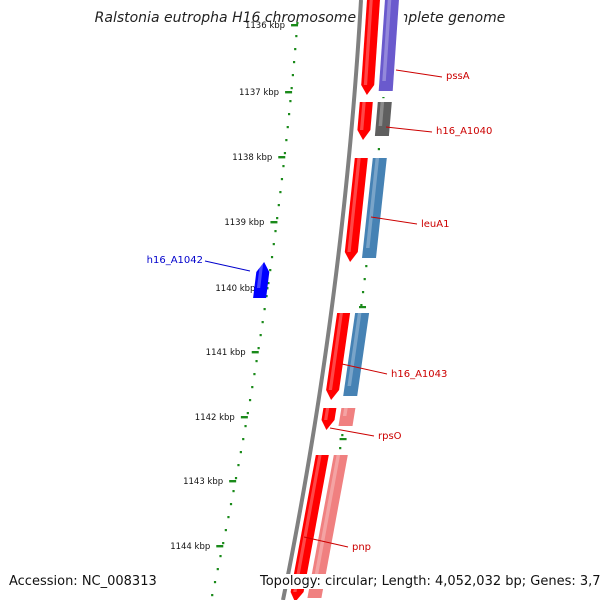 The image size is (600, 600). I want to click on gene-cog-leuA1-shine, so click(373, 203).